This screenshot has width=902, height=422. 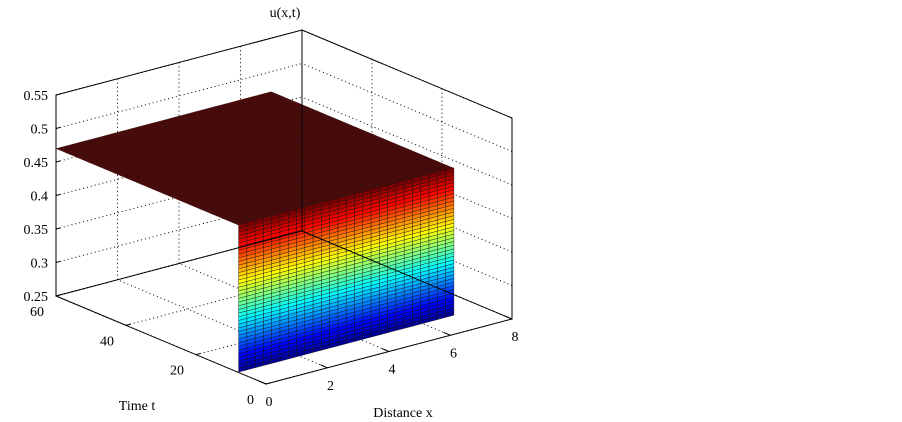 What do you see at coordinates (40, 197) in the screenshot?
I see `z-tick-label: 0.4` at bounding box center [40, 197].